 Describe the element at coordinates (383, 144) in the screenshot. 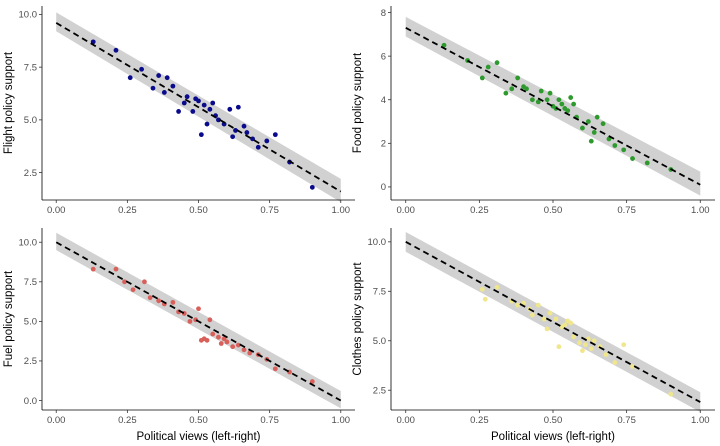

I see `y-tick-label: 2` at that location.